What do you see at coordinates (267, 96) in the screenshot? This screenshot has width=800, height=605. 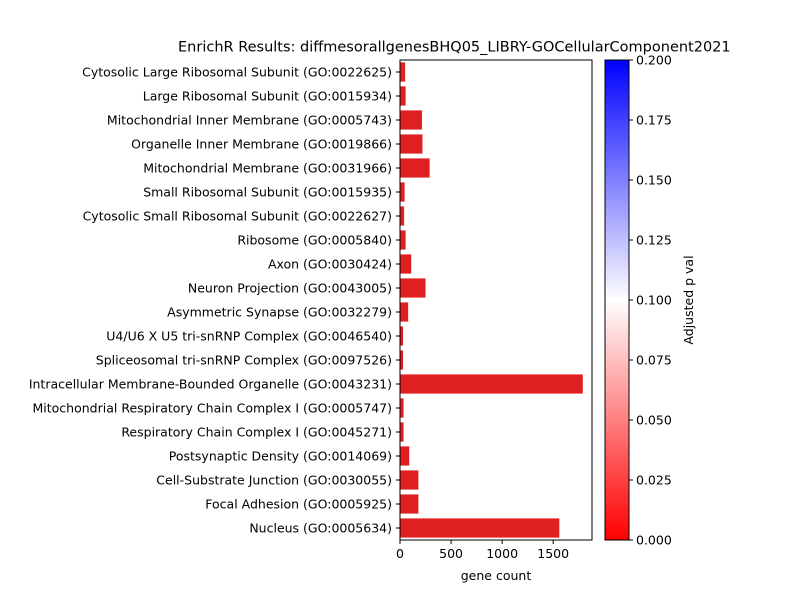 I see `y-tick-label: Large Ribosomal Subunit (GO:0015934)` at bounding box center [267, 96].